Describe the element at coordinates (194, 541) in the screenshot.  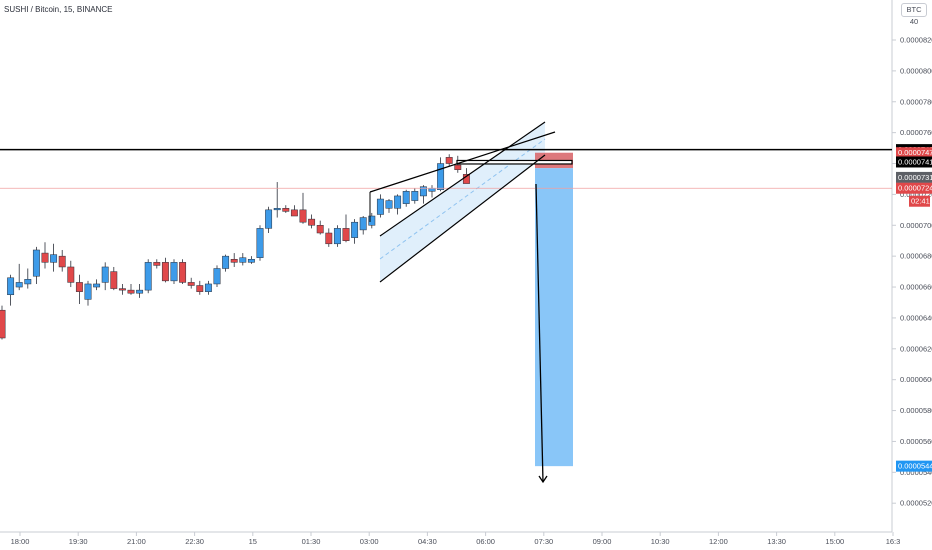
I see `x-tick-label: 22:30` at that location.